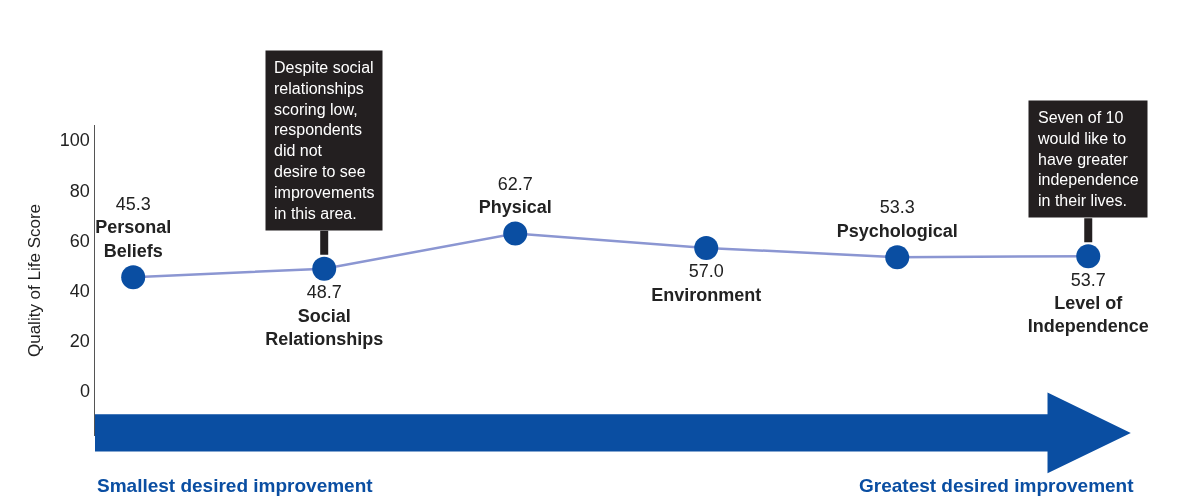  What do you see at coordinates (1088, 159) in the screenshot?
I see `annotation: Seven of 10 would like to have greater independence in their lives.` at bounding box center [1088, 159].